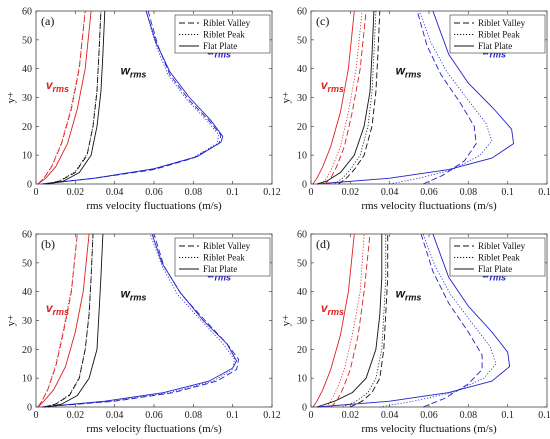 The image size is (550, 439). I want to click on panel-label: (d), so click(323, 244).